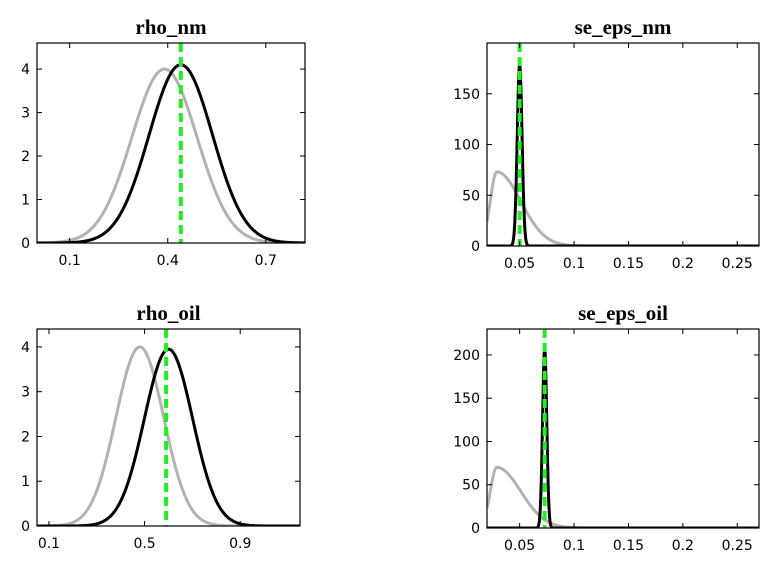 This screenshot has width=762, height=561. What do you see at coordinates (466, 356) in the screenshot?
I see `y-tick-label: 200` at bounding box center [466, 356].